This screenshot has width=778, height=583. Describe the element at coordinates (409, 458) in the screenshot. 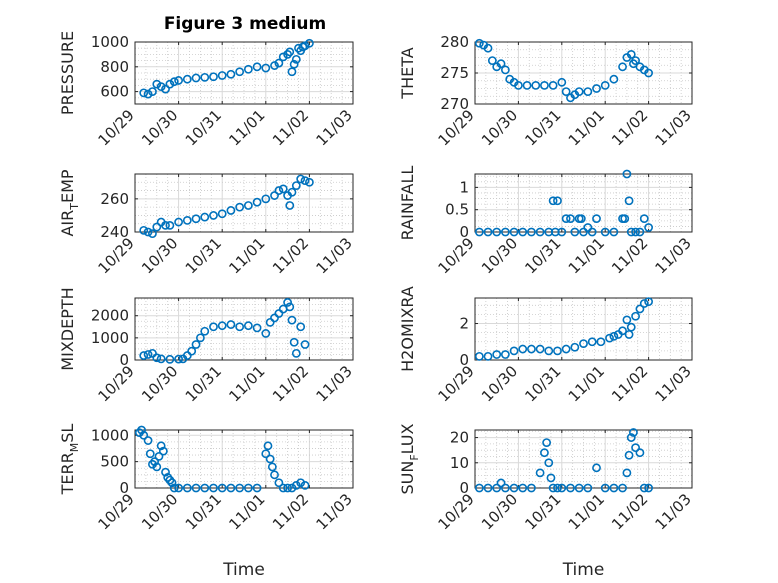

I see `y-axis-label: SUNFLUX` at that location.